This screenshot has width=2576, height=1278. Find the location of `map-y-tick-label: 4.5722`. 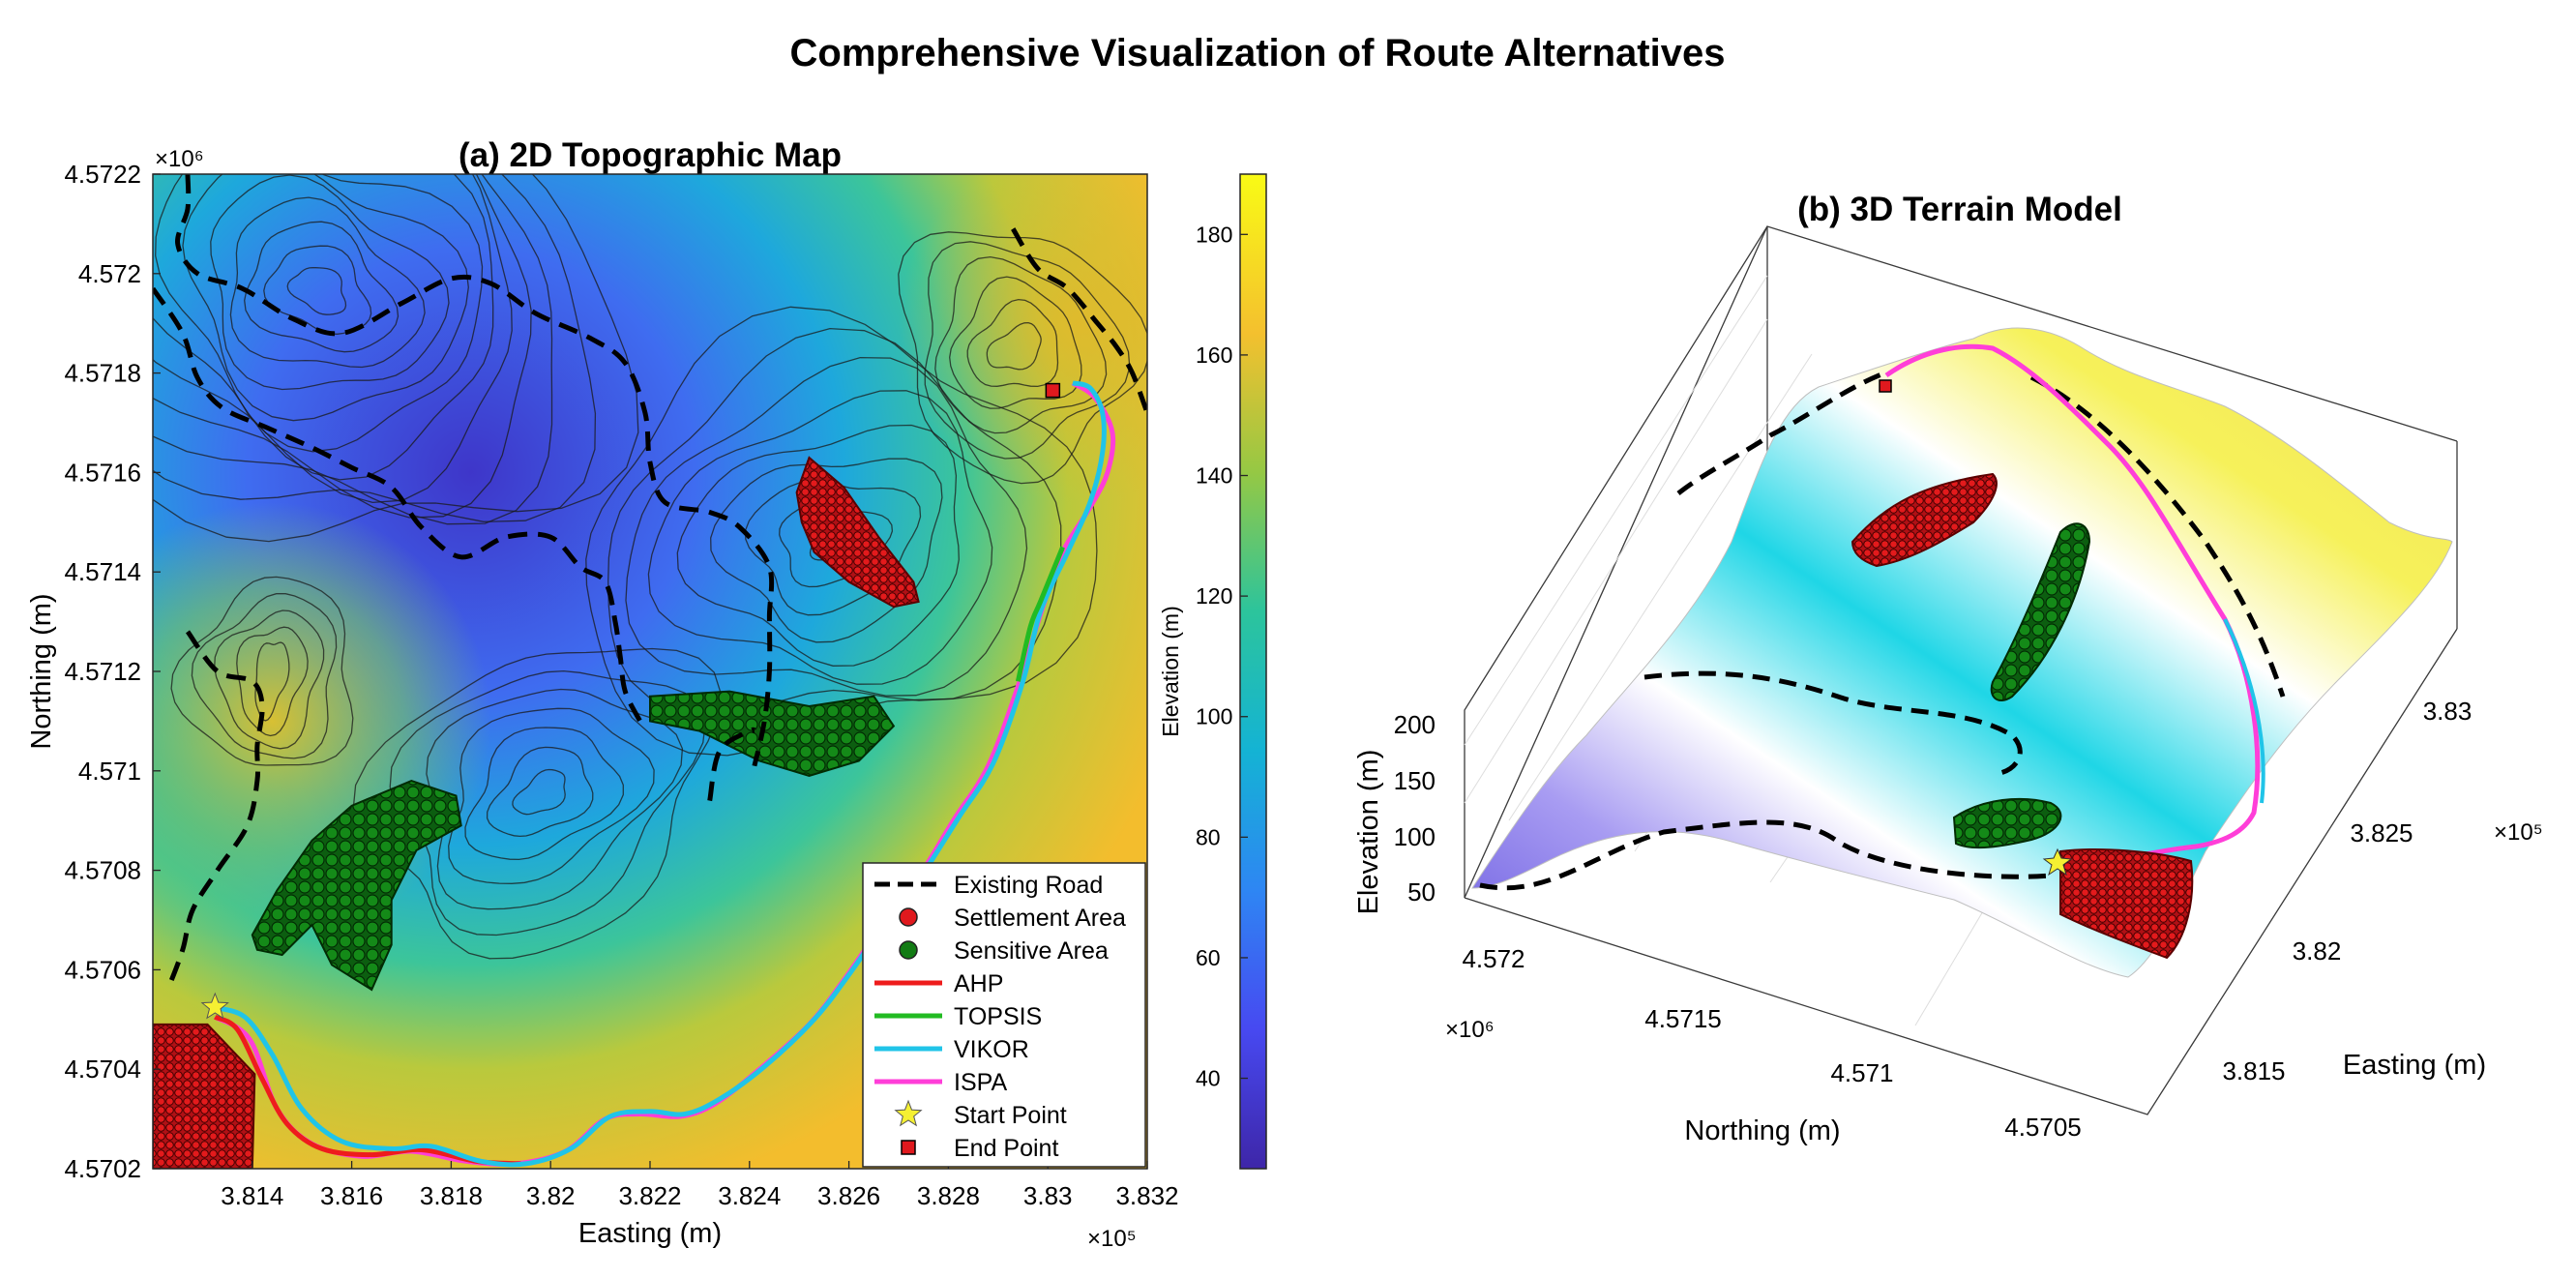

map-y-tick-label: 4.5722 is located at coordinates (102, 174).